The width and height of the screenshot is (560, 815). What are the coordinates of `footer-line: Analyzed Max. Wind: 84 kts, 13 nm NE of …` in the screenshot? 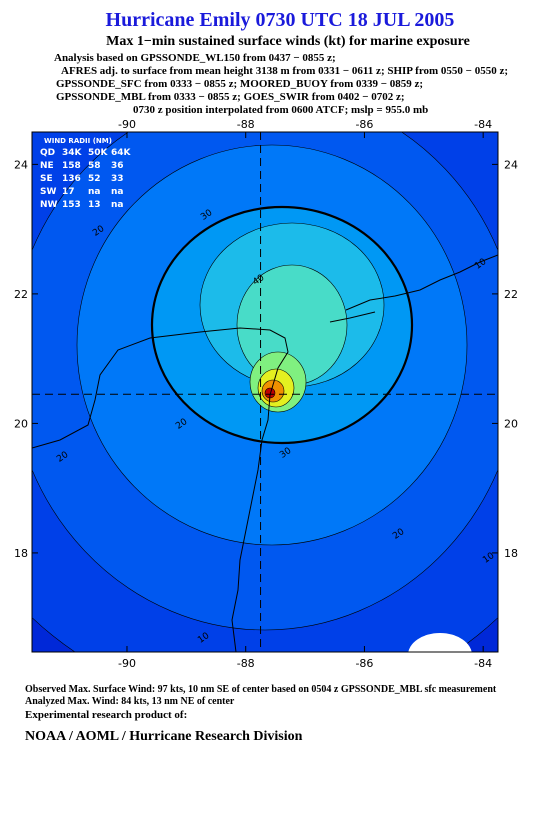 It's located at (130, 701).